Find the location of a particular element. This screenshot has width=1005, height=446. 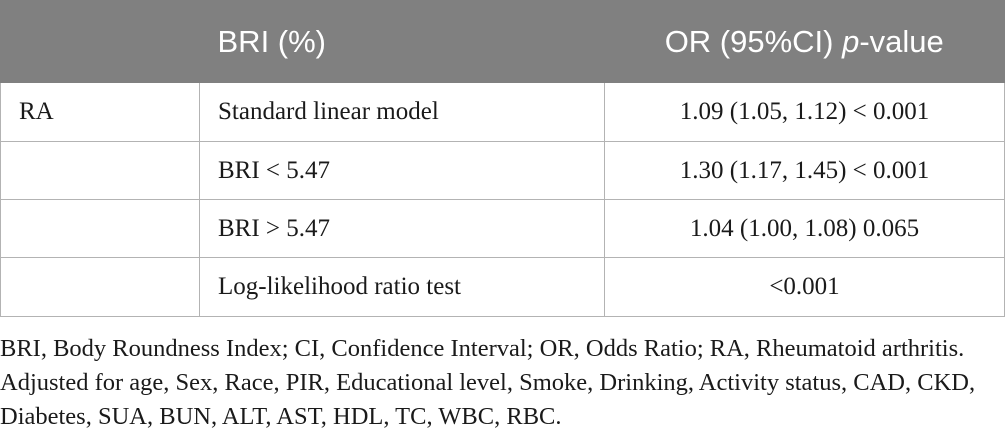

header-bri: BRI (%) is located at coordinates (402, 41).